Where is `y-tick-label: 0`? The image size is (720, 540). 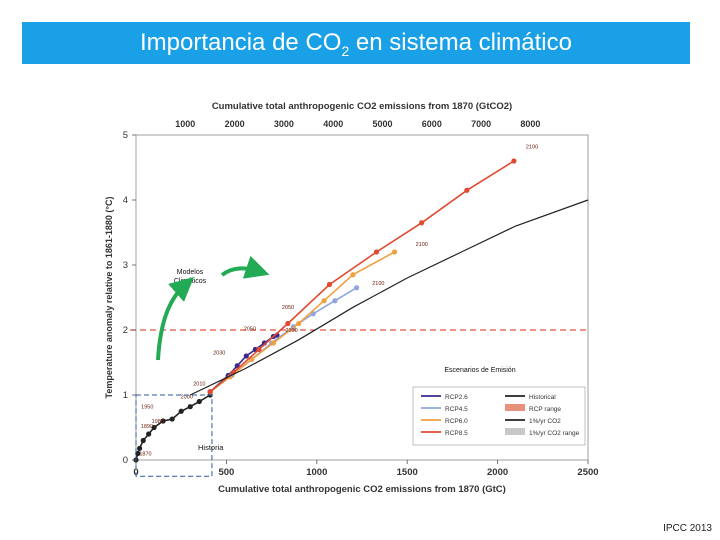 y-tick-label: 0 is located at coordinates (125, 460).